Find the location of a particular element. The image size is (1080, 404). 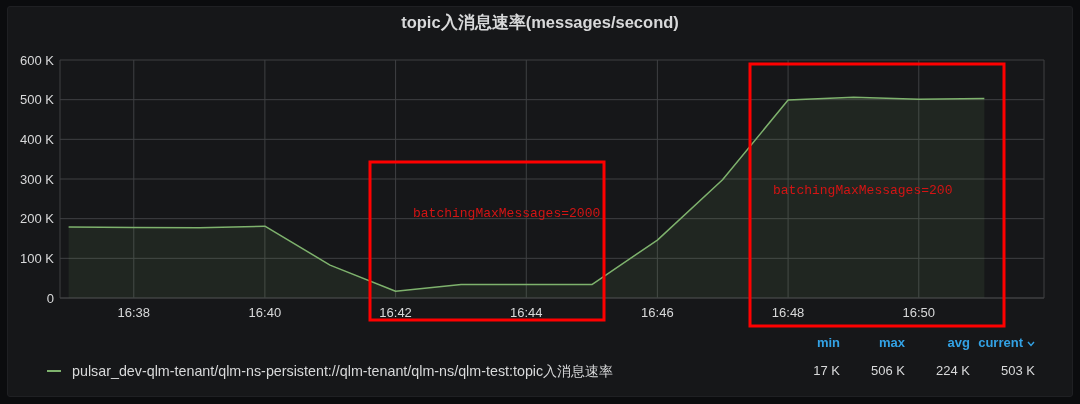

x-tick-label: 16:48 is located at coordinates (788, 313).